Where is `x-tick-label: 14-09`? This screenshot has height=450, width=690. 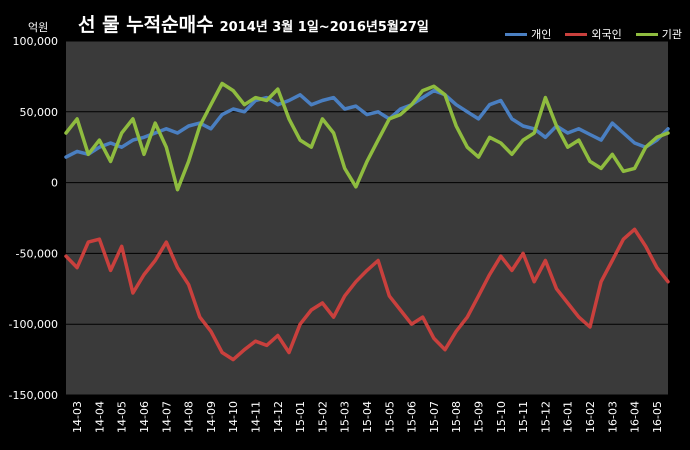
x-tick-label: 14-09 is located at coordinates (211, 417).